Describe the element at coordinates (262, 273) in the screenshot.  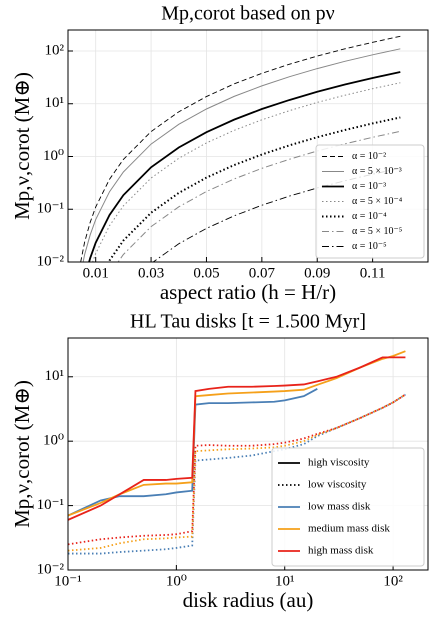
I see `x-tick-label: 0.07` at that location.